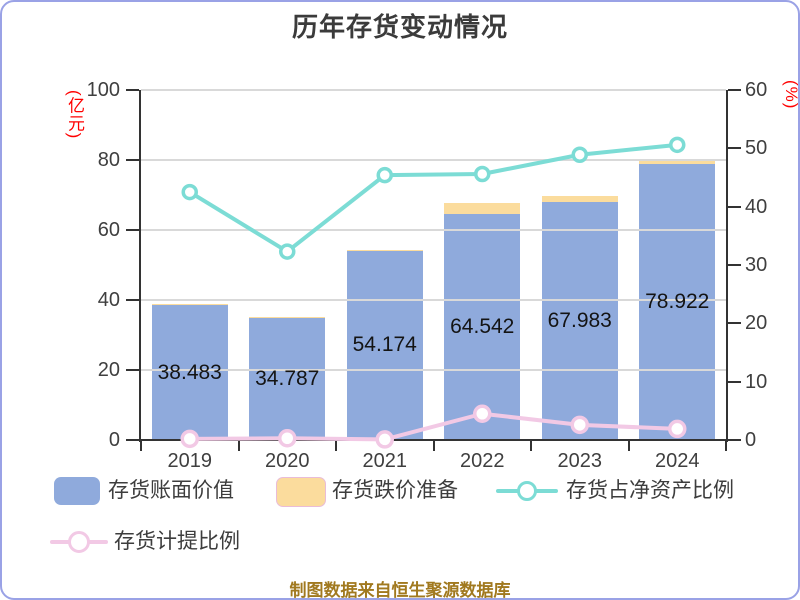 This screenshot has width=800, height=600. What do you see at coordinates (74, 115) in the screenshot?
I see `left-axis-unit-label: (亿元)` at bounding box center [74, 115].